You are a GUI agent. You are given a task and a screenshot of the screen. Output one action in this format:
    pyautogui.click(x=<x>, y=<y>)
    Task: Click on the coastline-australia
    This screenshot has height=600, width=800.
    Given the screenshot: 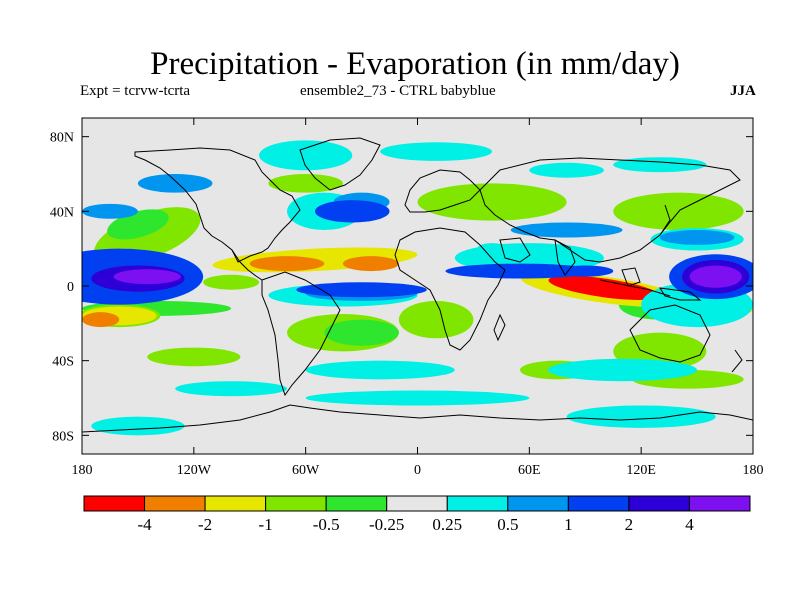 What is the action you would take?
    pyautogui.click(x=670, y=333)
    